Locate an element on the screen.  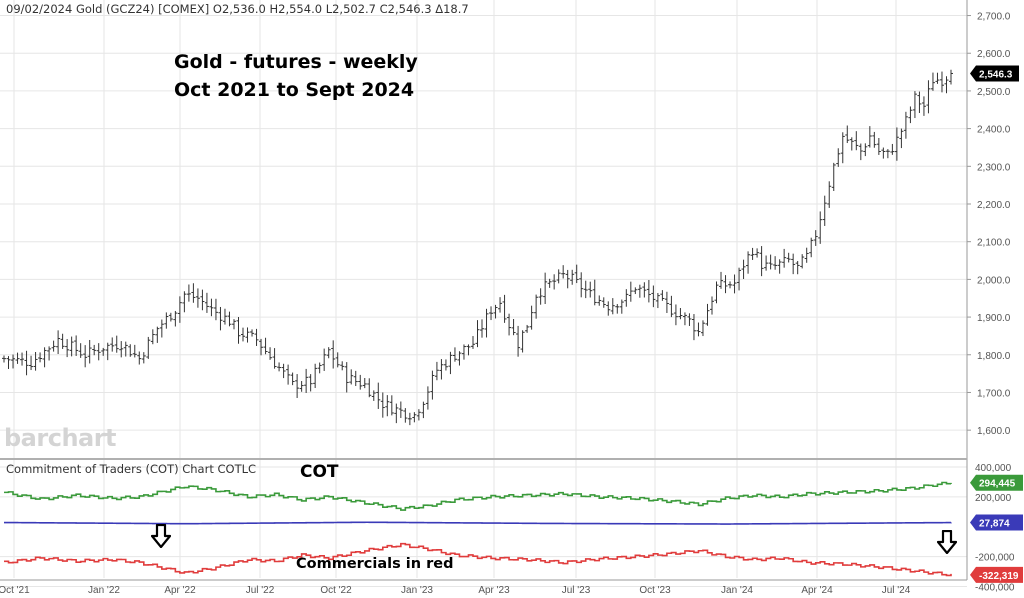
y-tick-label: -200,000 is located at coordinates (995, 558).